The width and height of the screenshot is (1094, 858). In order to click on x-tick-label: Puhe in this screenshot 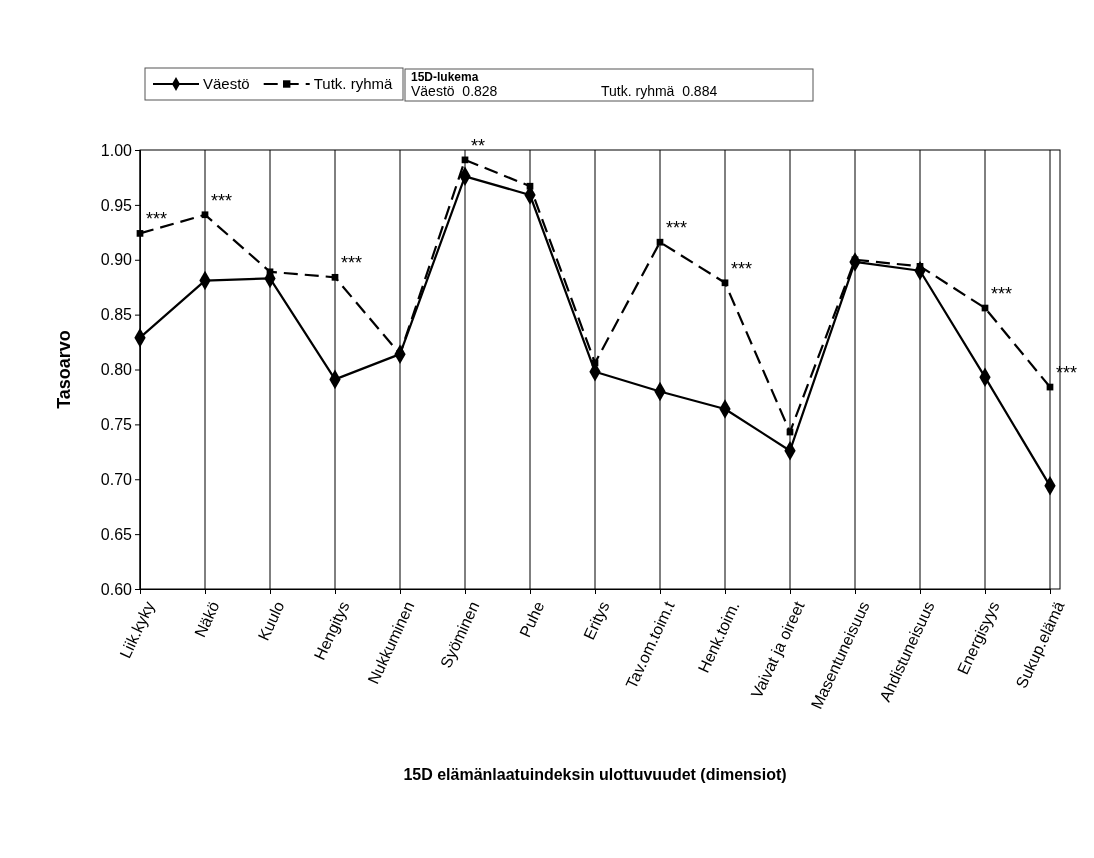, I will do `click(532, 619)`.